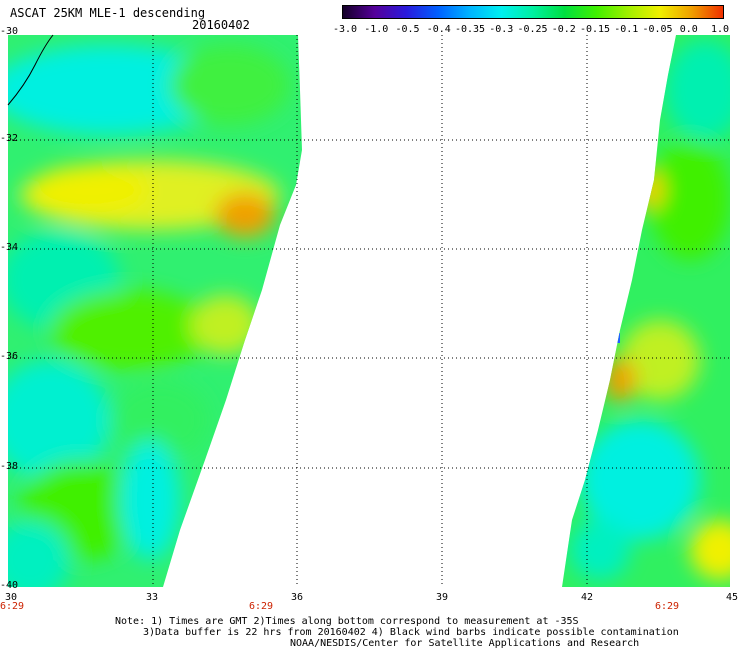  What do you see at coordinates (9, 247) in the screenshot?
I see `lat-label: -34` at bounding box center [9, 247].